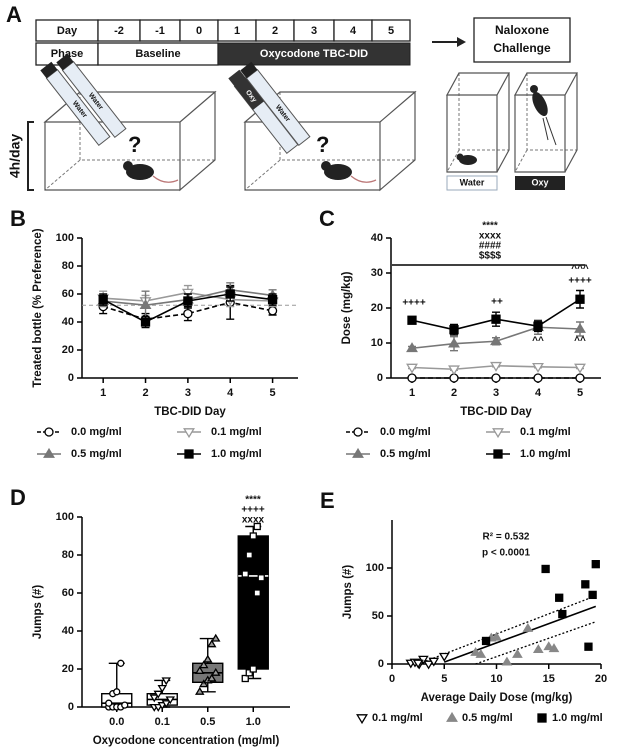  Describe the element at coordinates (490, 226) in the screenshot. I see `annotation: ****` at that location.